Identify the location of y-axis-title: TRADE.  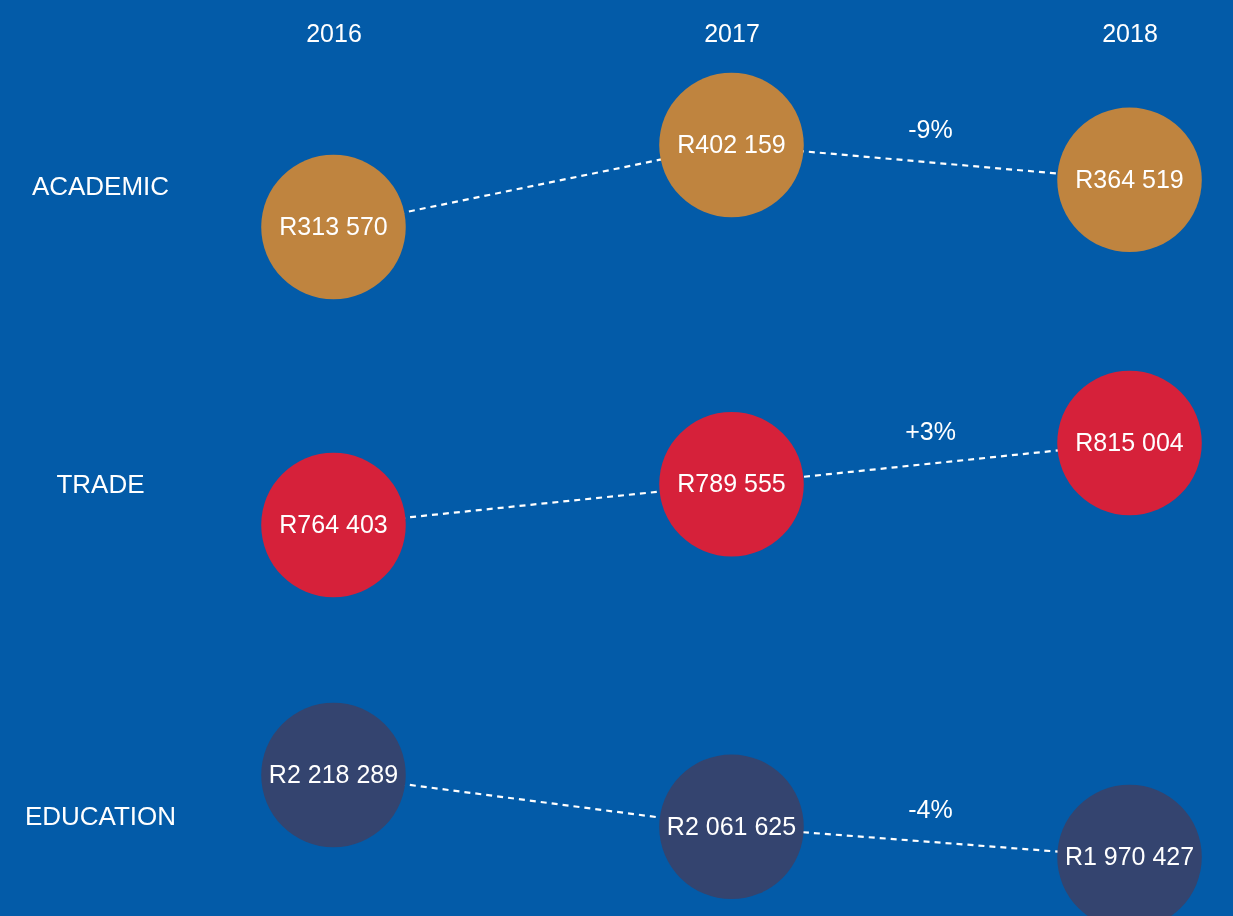
(100, 483).